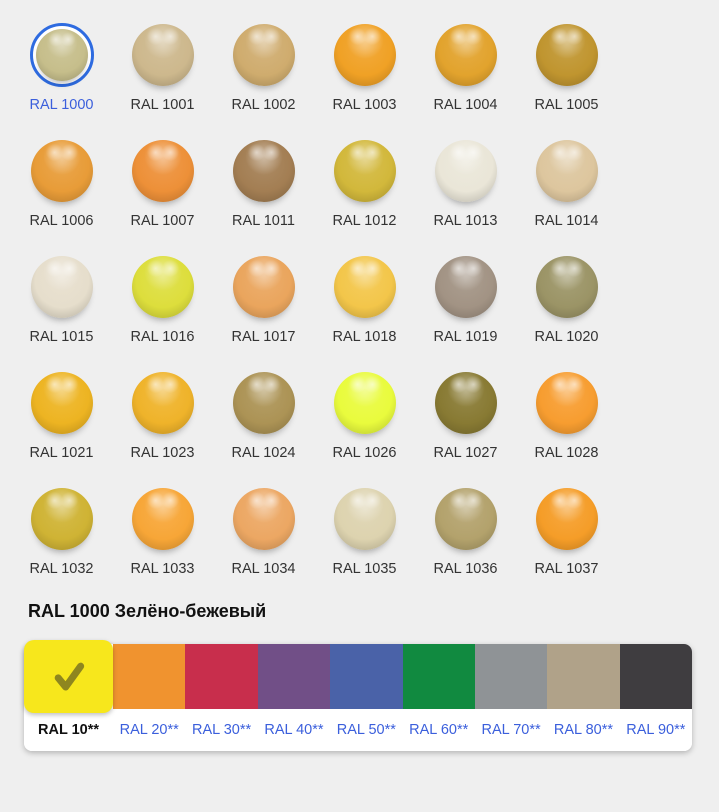 The width and height of the screenshot is (719, 812). I want to click on ral-color-item: RAL 1006, so click(61, 176).